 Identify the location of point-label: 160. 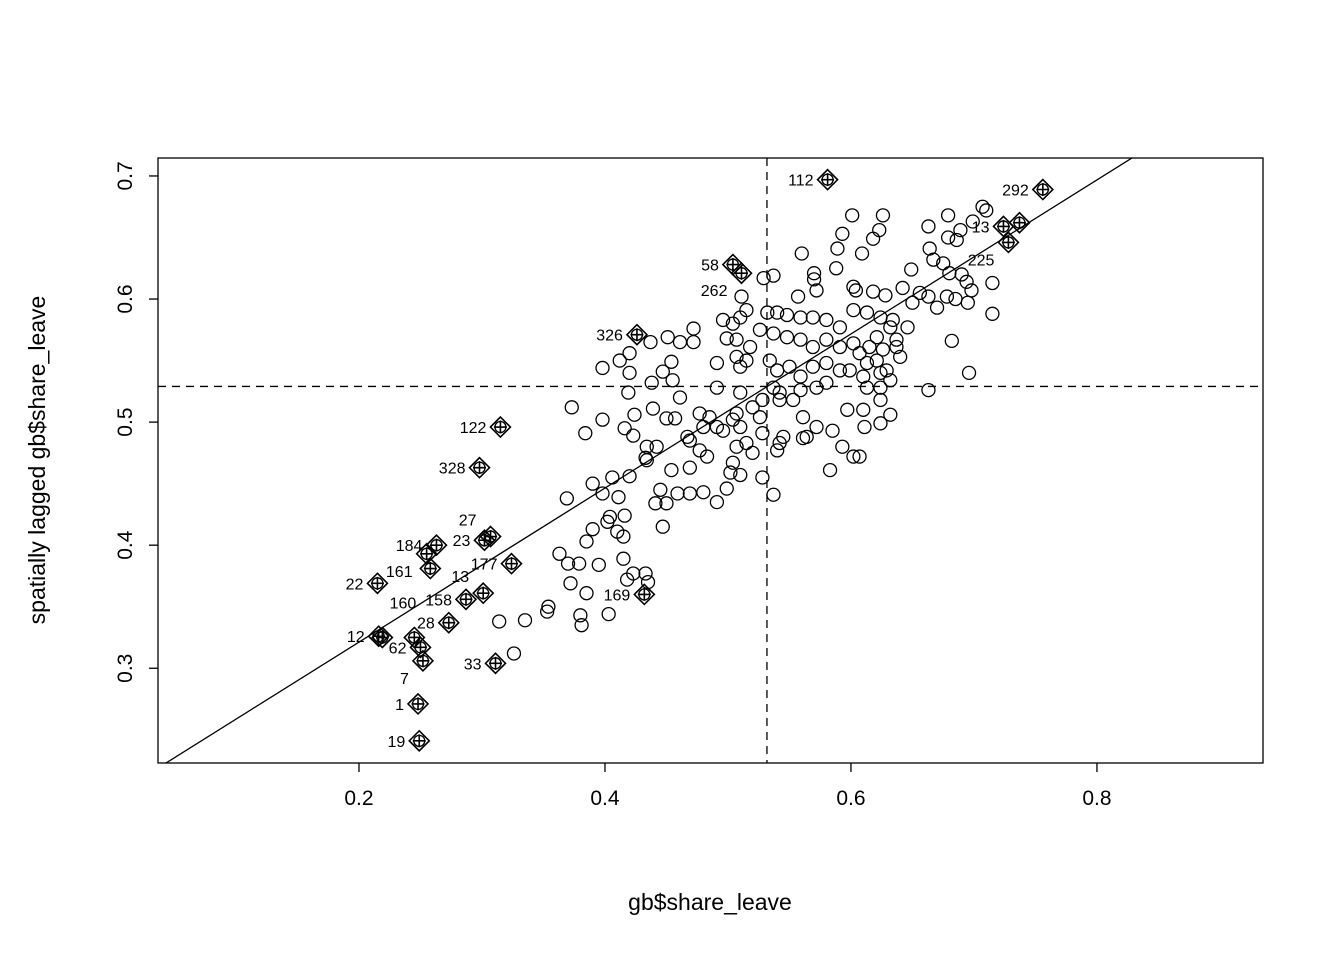
(403, 604).